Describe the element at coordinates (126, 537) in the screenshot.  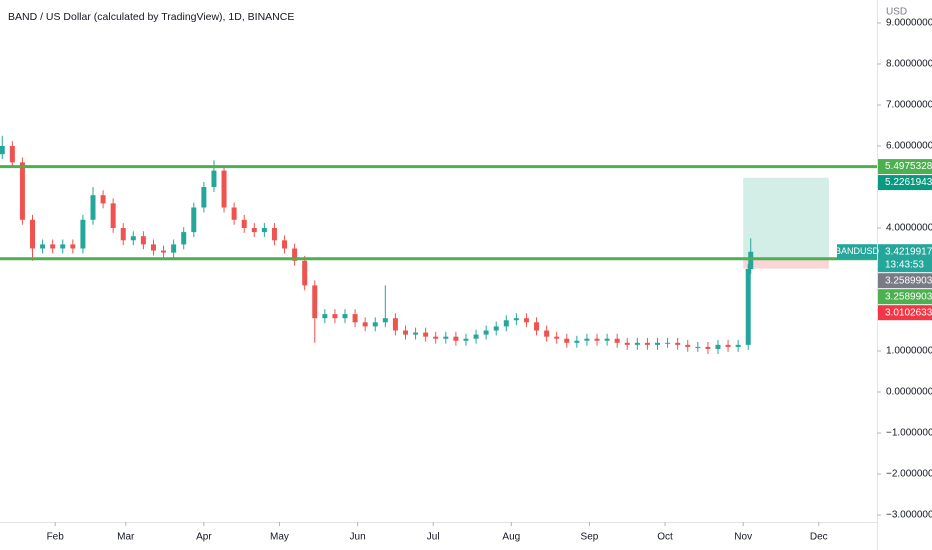
I see `x-tick-label: Mar` at that location.